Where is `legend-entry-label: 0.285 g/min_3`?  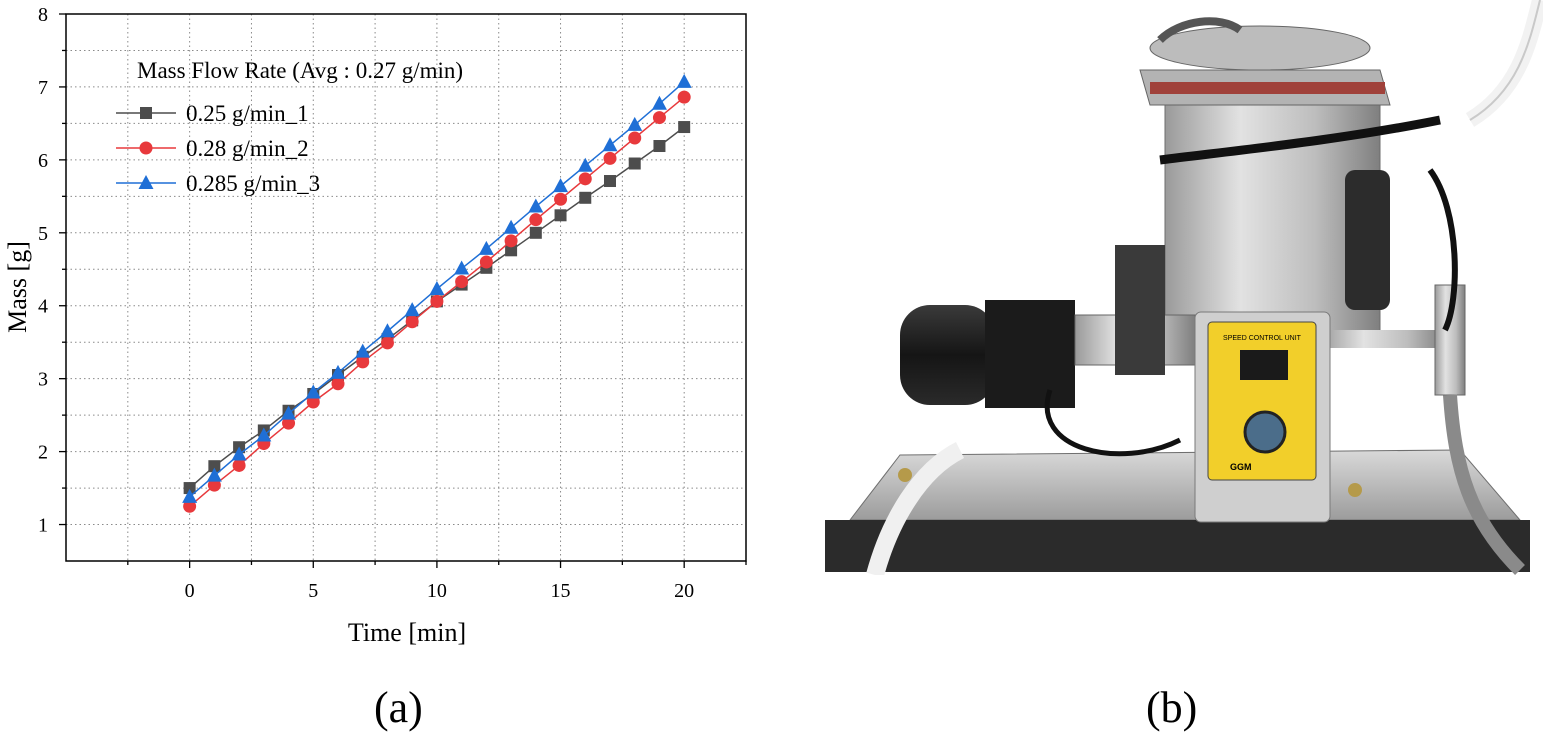 legend-entry-label: 0.285 g/min_3 is located at coordinates (253, 183).